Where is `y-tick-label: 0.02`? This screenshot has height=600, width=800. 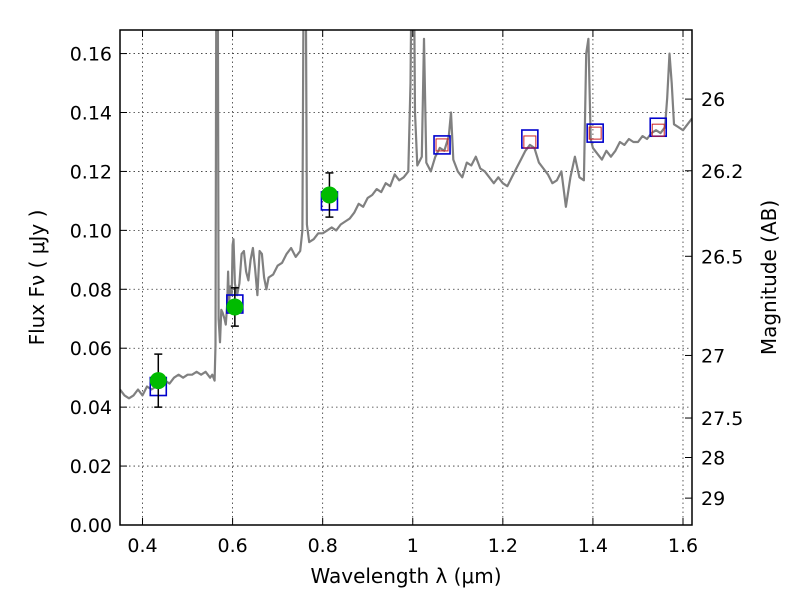
y-tick-label: 0.02 is located at coordinates (91, 467).